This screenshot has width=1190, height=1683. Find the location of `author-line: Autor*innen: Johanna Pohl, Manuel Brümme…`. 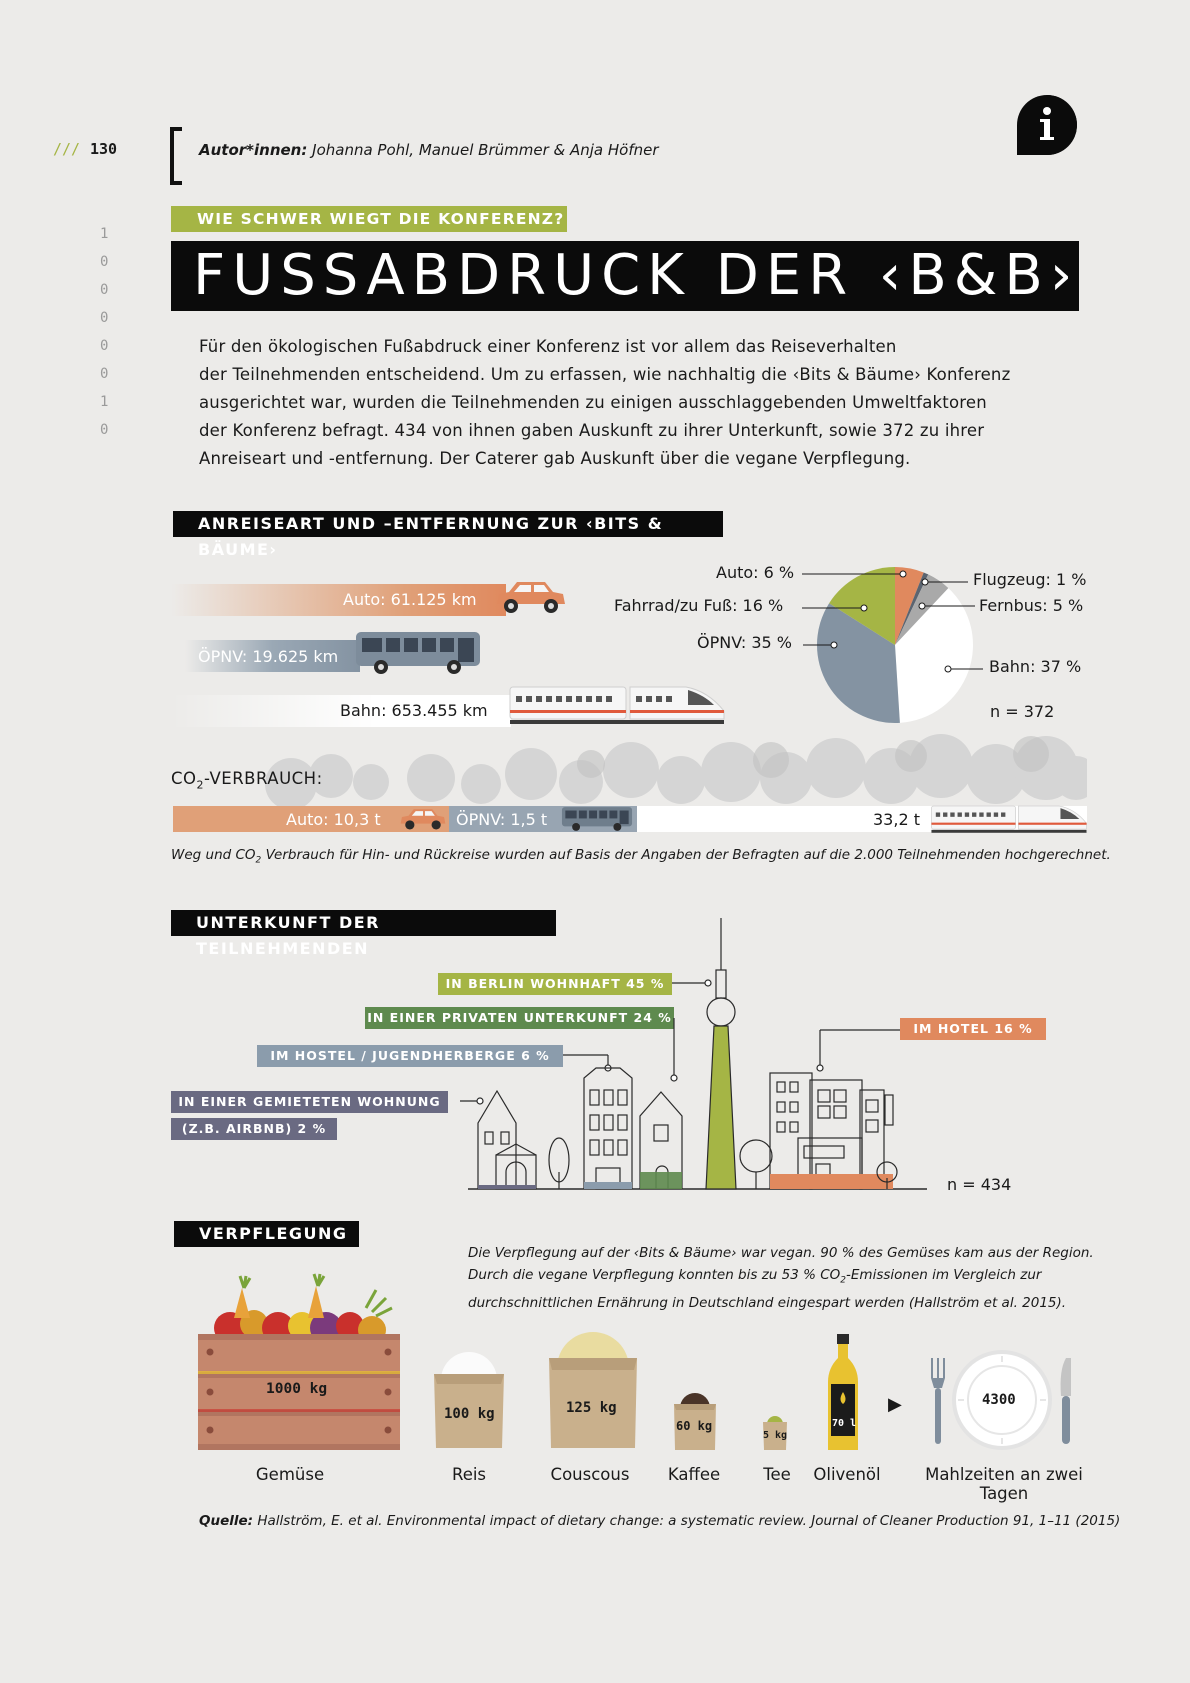

author-line: Autor*innen: Johanna Pohl, Manuel Brümme… is located at coordinates (429, 150).